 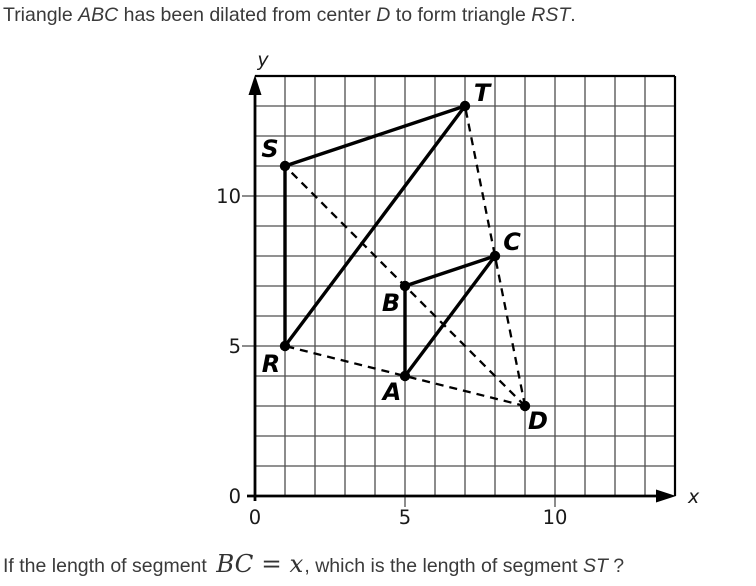 I want to click on segment-bc-math: BC, so click(x=235, y=563).